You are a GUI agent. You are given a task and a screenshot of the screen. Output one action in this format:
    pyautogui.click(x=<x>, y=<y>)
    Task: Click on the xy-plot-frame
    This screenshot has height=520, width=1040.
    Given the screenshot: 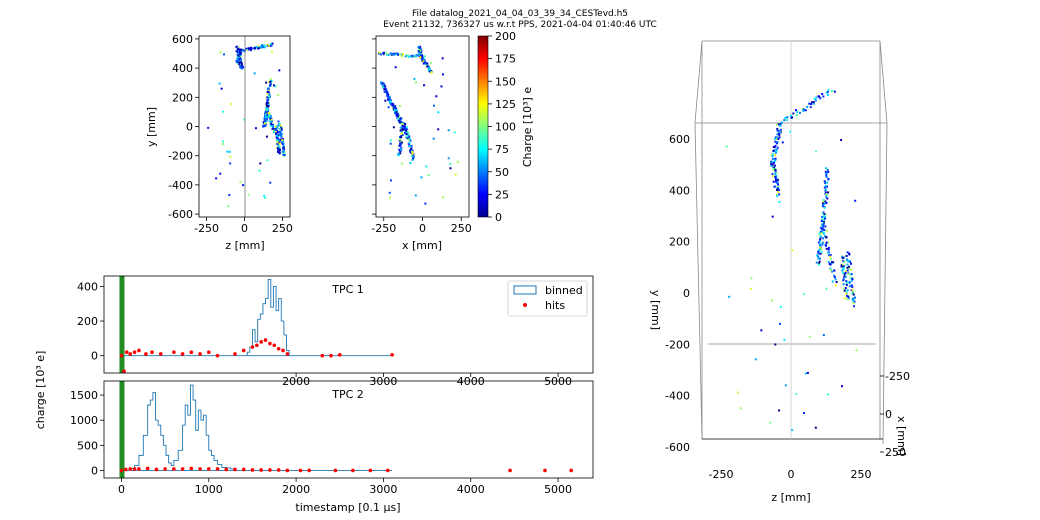 What is the action you would take?
    pyautogui.click(x=422, y=126)
    